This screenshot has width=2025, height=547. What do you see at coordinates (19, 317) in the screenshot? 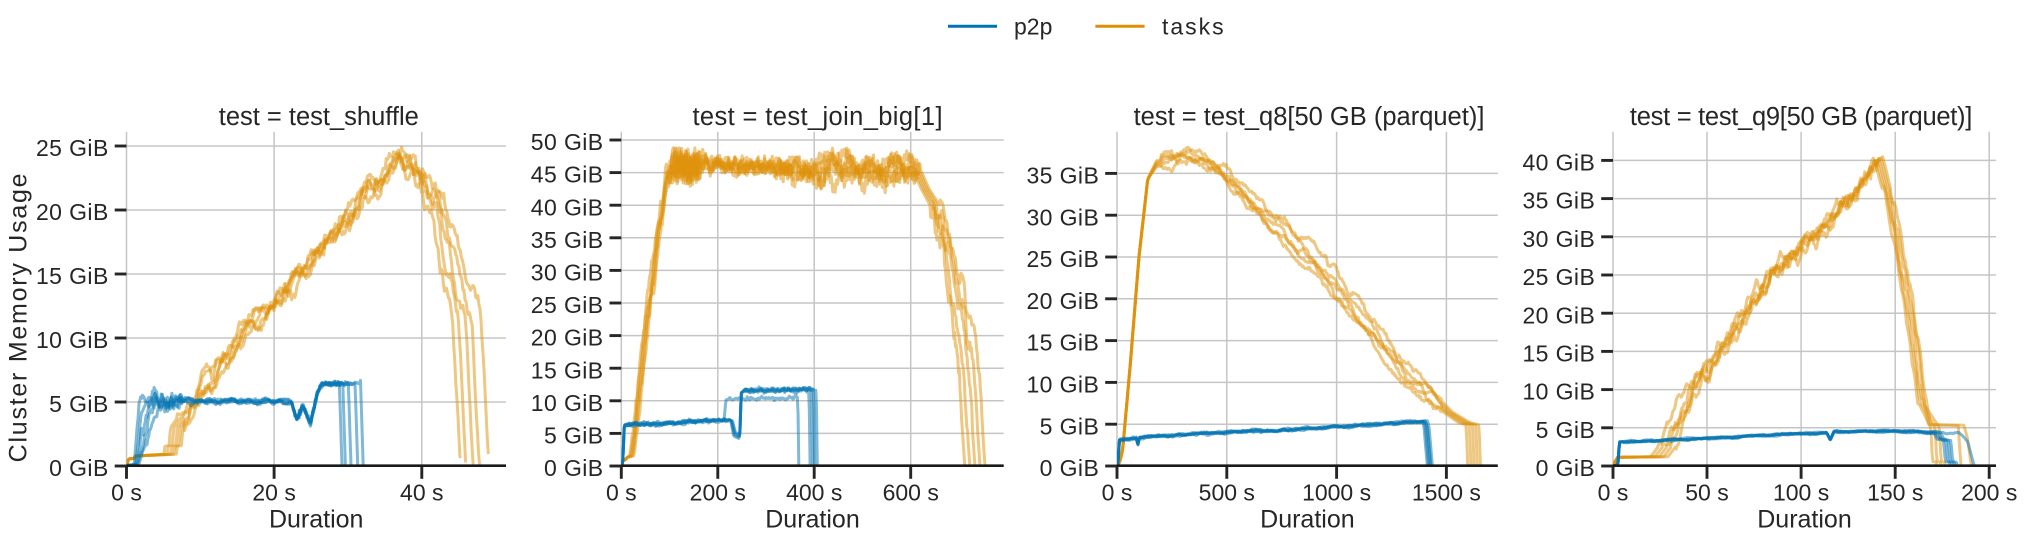
I see `svg-text: Cluster Memory Usage` at bounding box center [19, 317].